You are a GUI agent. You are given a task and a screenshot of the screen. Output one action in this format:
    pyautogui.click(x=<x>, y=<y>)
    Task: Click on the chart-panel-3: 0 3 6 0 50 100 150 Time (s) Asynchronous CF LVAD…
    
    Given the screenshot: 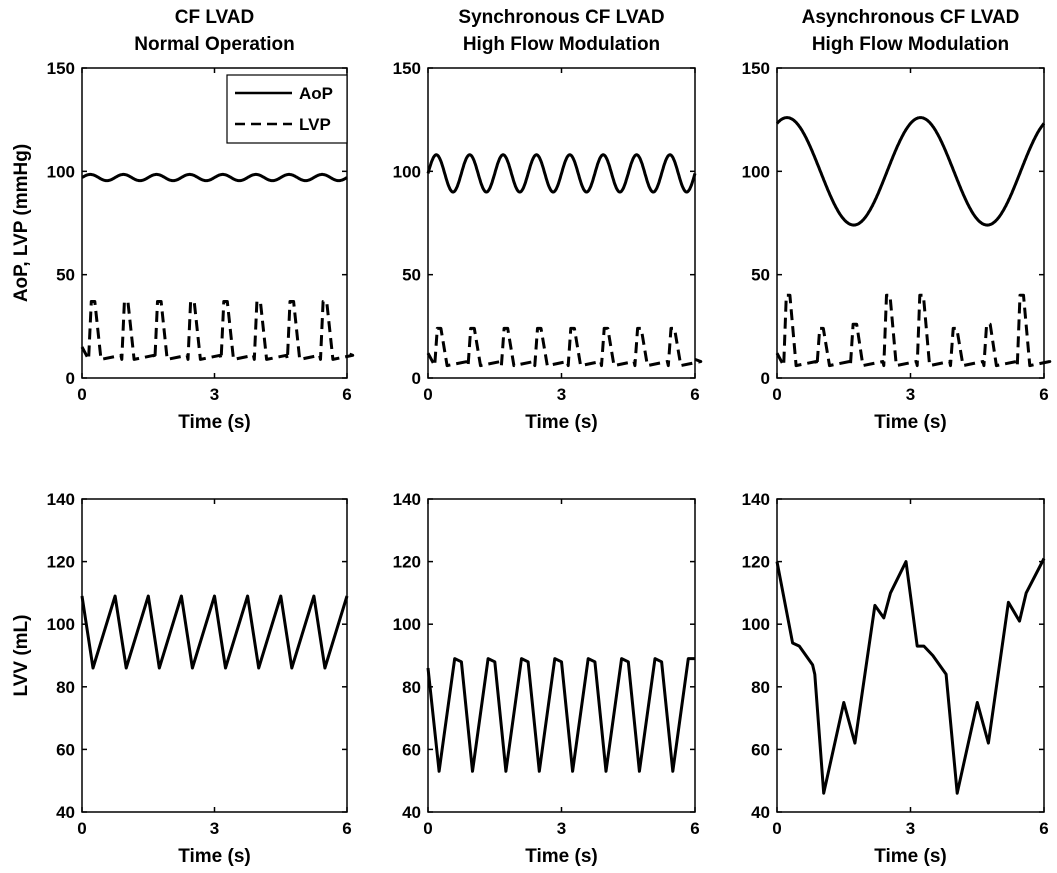 What is the action you would take?
    pyautogui.click(x=897, y=220)
    